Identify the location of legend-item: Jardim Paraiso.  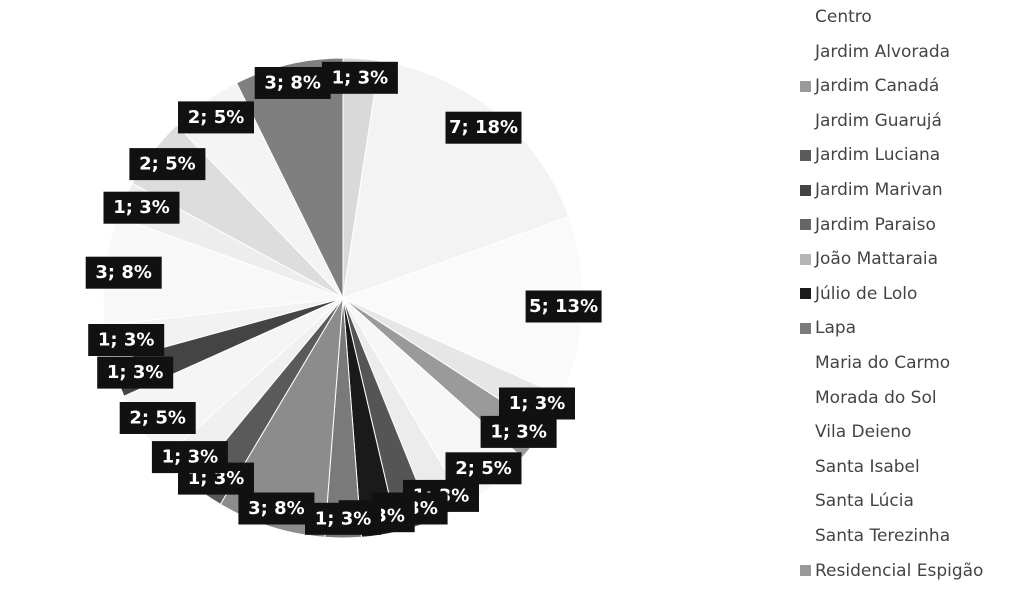
(868, 225).